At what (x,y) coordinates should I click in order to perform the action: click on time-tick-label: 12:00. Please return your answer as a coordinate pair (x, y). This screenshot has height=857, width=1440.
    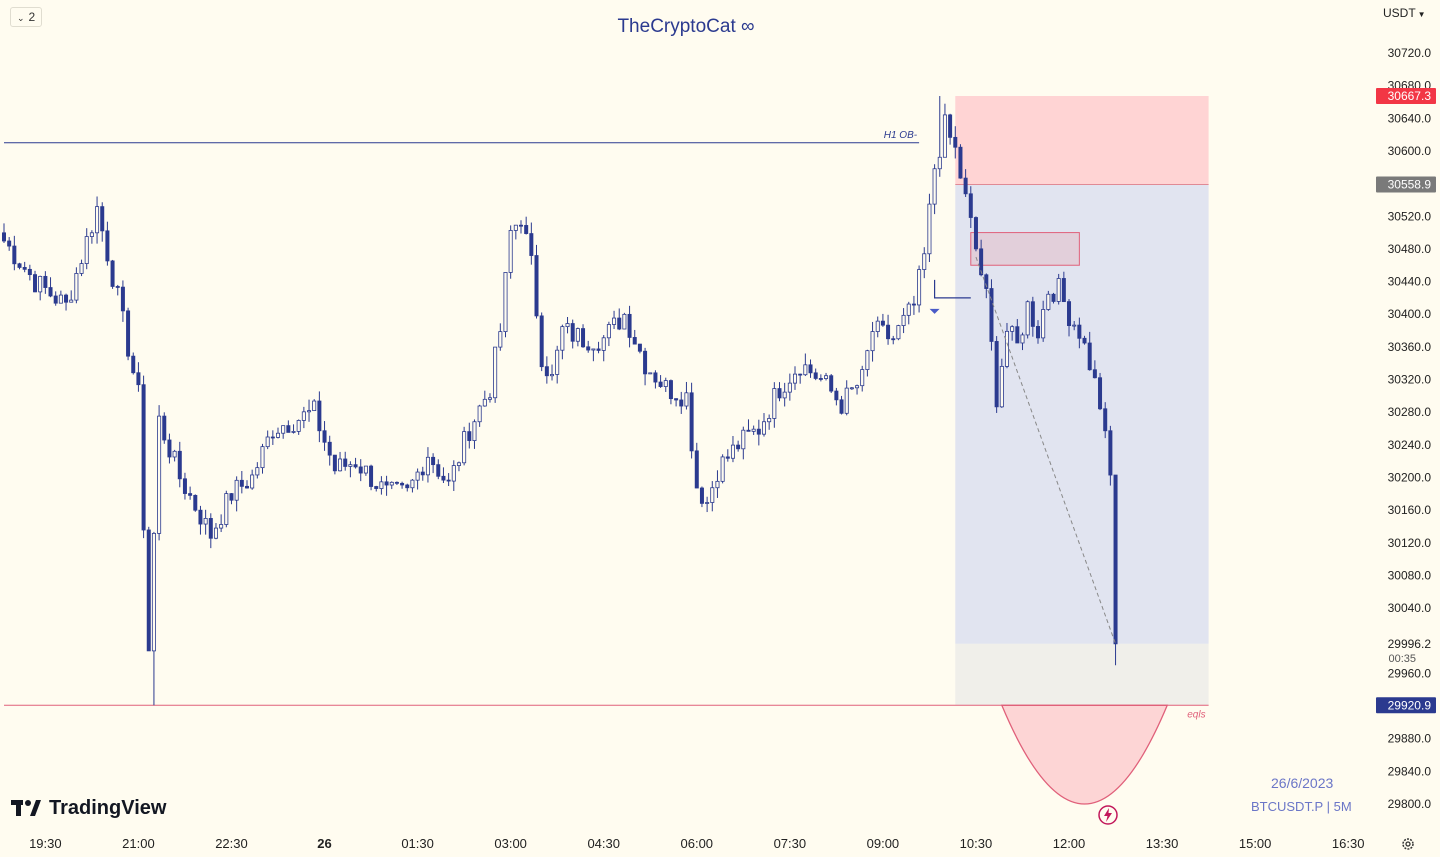
    Looking at the image, I should click on (1069, 843).